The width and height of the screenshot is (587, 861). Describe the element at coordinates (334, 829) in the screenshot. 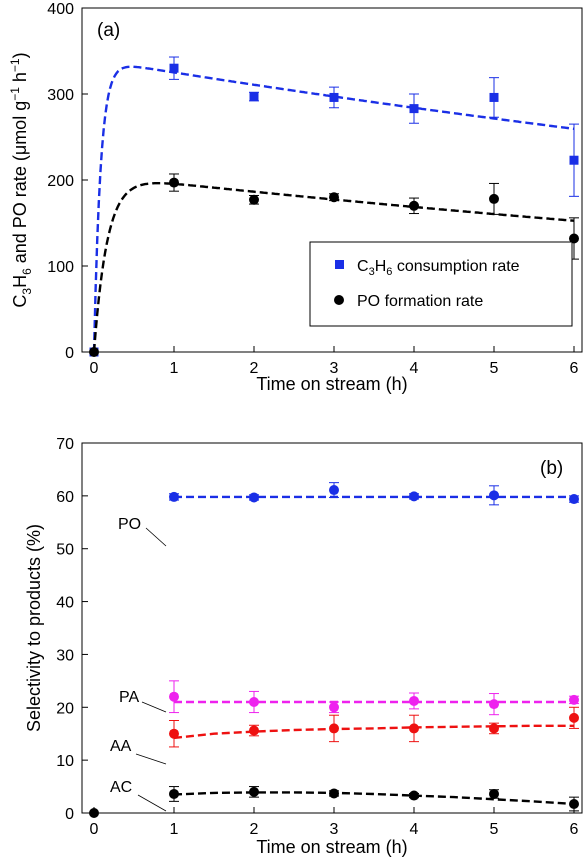

I see `chart-b-xtick-label-3: 3` at that location.